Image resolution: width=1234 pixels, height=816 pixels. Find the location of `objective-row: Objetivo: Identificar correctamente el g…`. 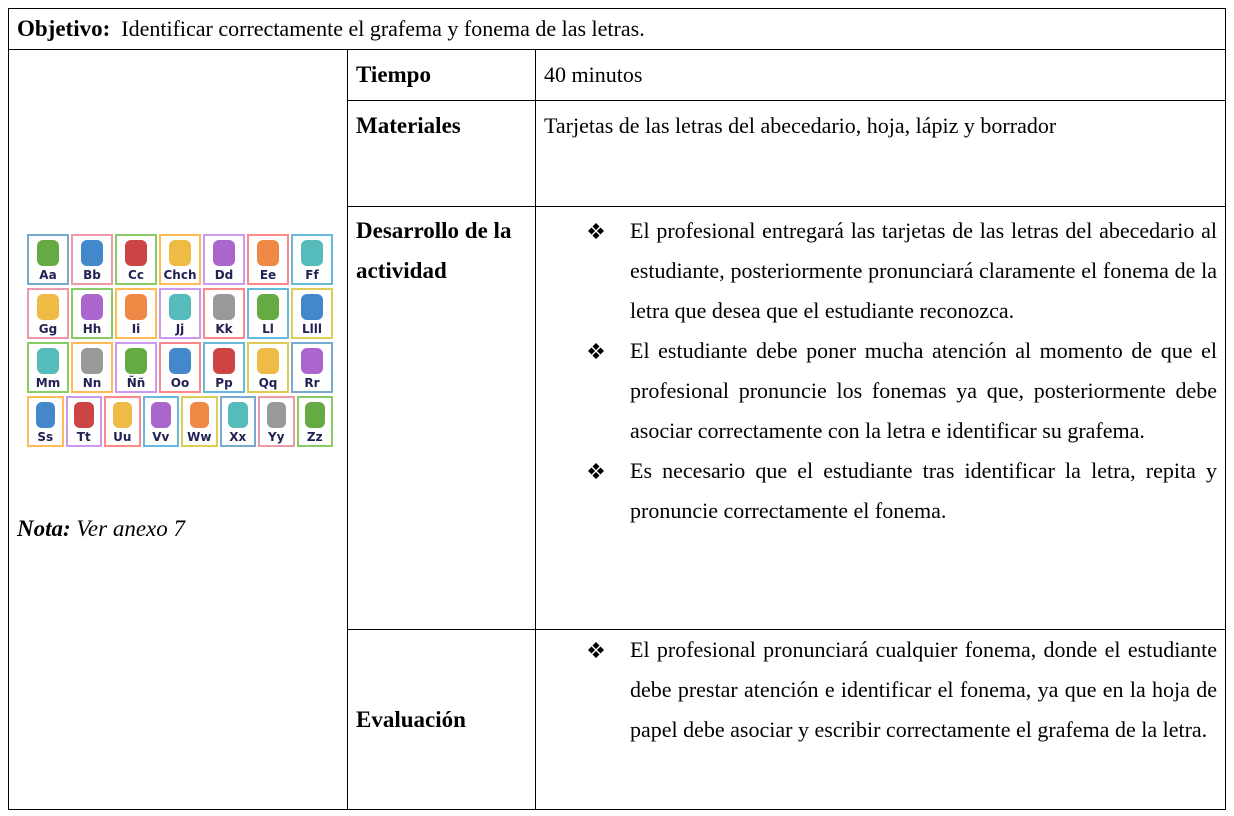

objective-row: Objetivo: Identificar correctamente el g… is located at coordinates (617, 29).